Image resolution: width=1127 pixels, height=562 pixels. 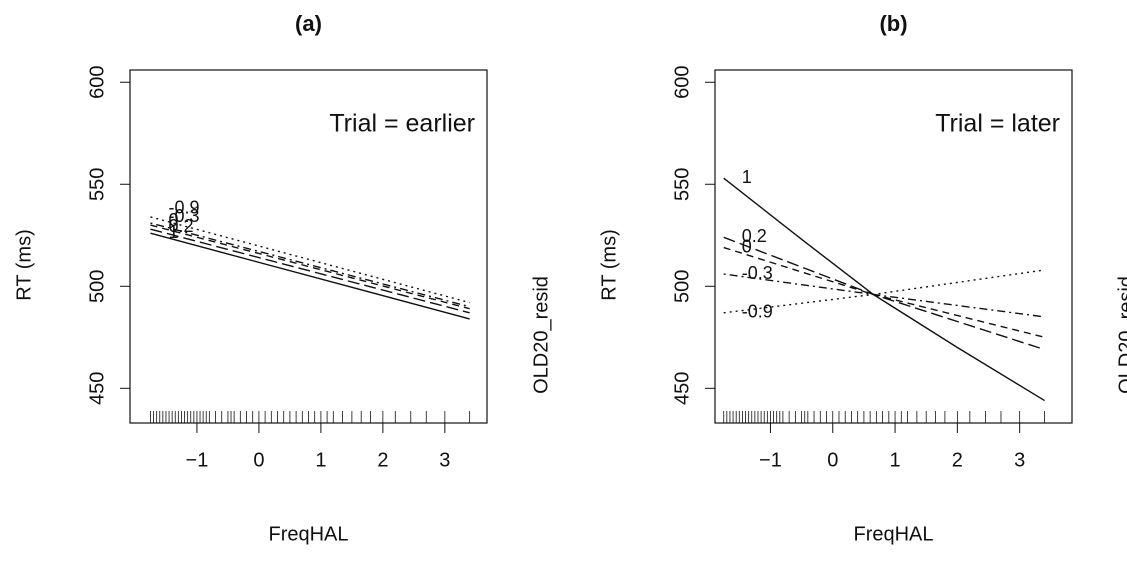 What do you see at coordinates (308, 23) in the screenshot?
I see `chart-title: (a)` at bounding box center [308, 23].